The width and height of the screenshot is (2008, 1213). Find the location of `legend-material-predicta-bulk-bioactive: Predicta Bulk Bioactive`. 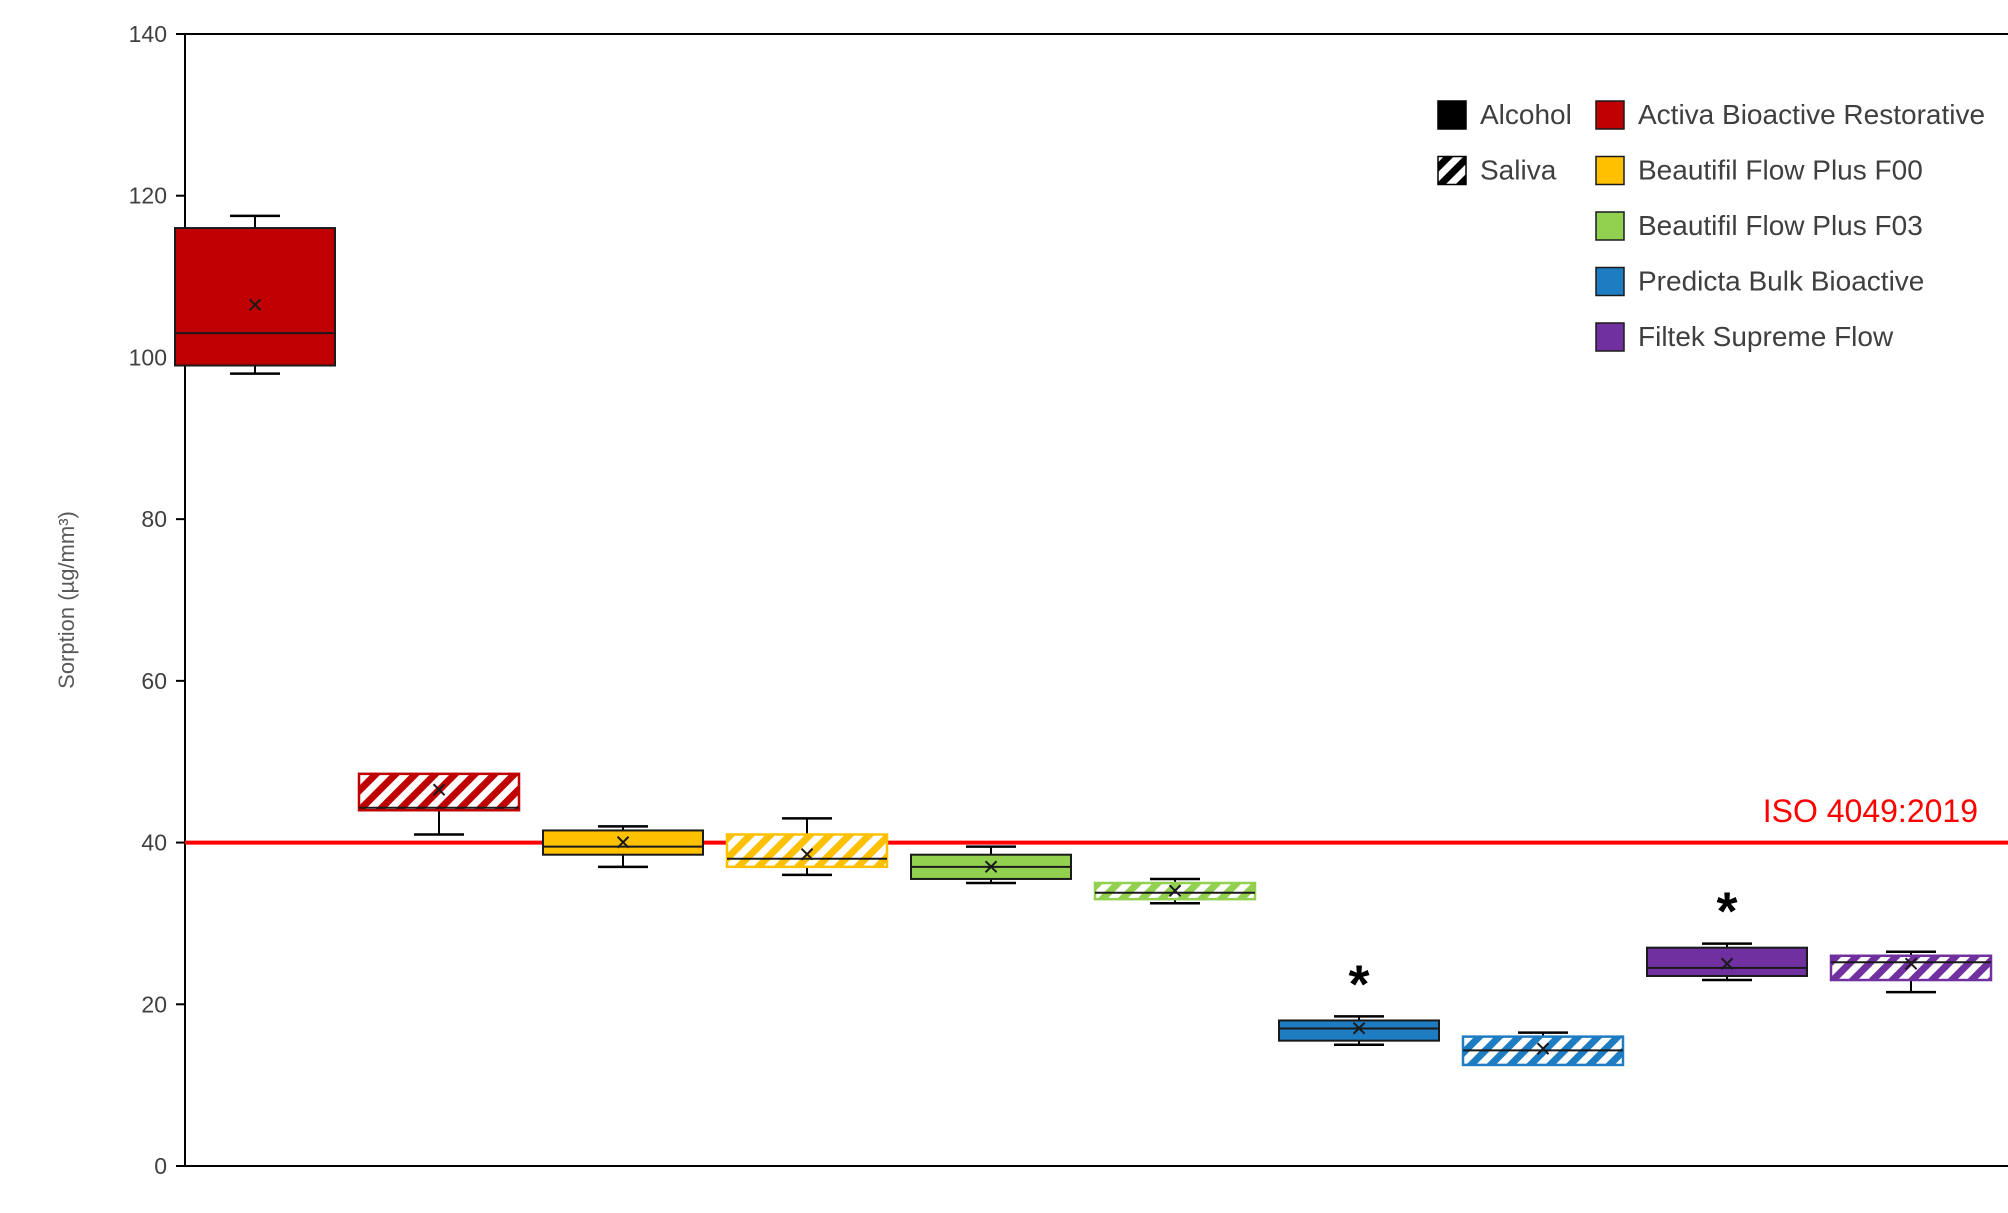

legend-material-predicta-bulk-bioactive: Predicta Bulk Bioactive is located at coordinates (1759, 281).